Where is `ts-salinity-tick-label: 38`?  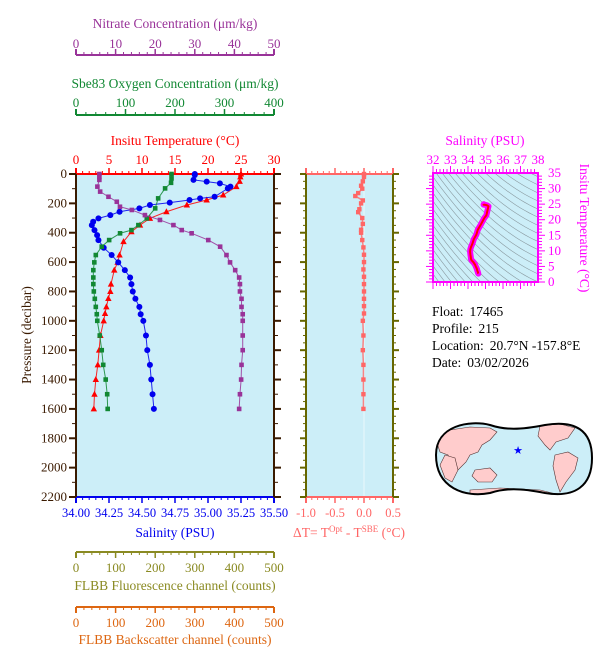 ts-salinity-tick-label: 38 is located at coordinates (538, 159).